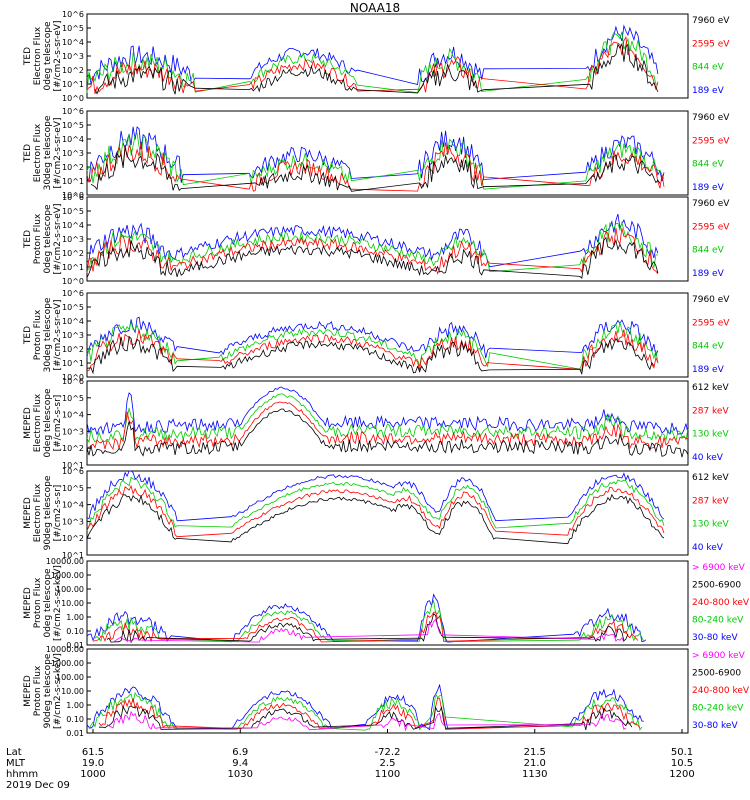 This screenshot has height=800, width=750. What do you see at coordinates (534, 774) in the screenshot?
I see `footer-value-hhmm: 1130` at bounding box center [534, 774].